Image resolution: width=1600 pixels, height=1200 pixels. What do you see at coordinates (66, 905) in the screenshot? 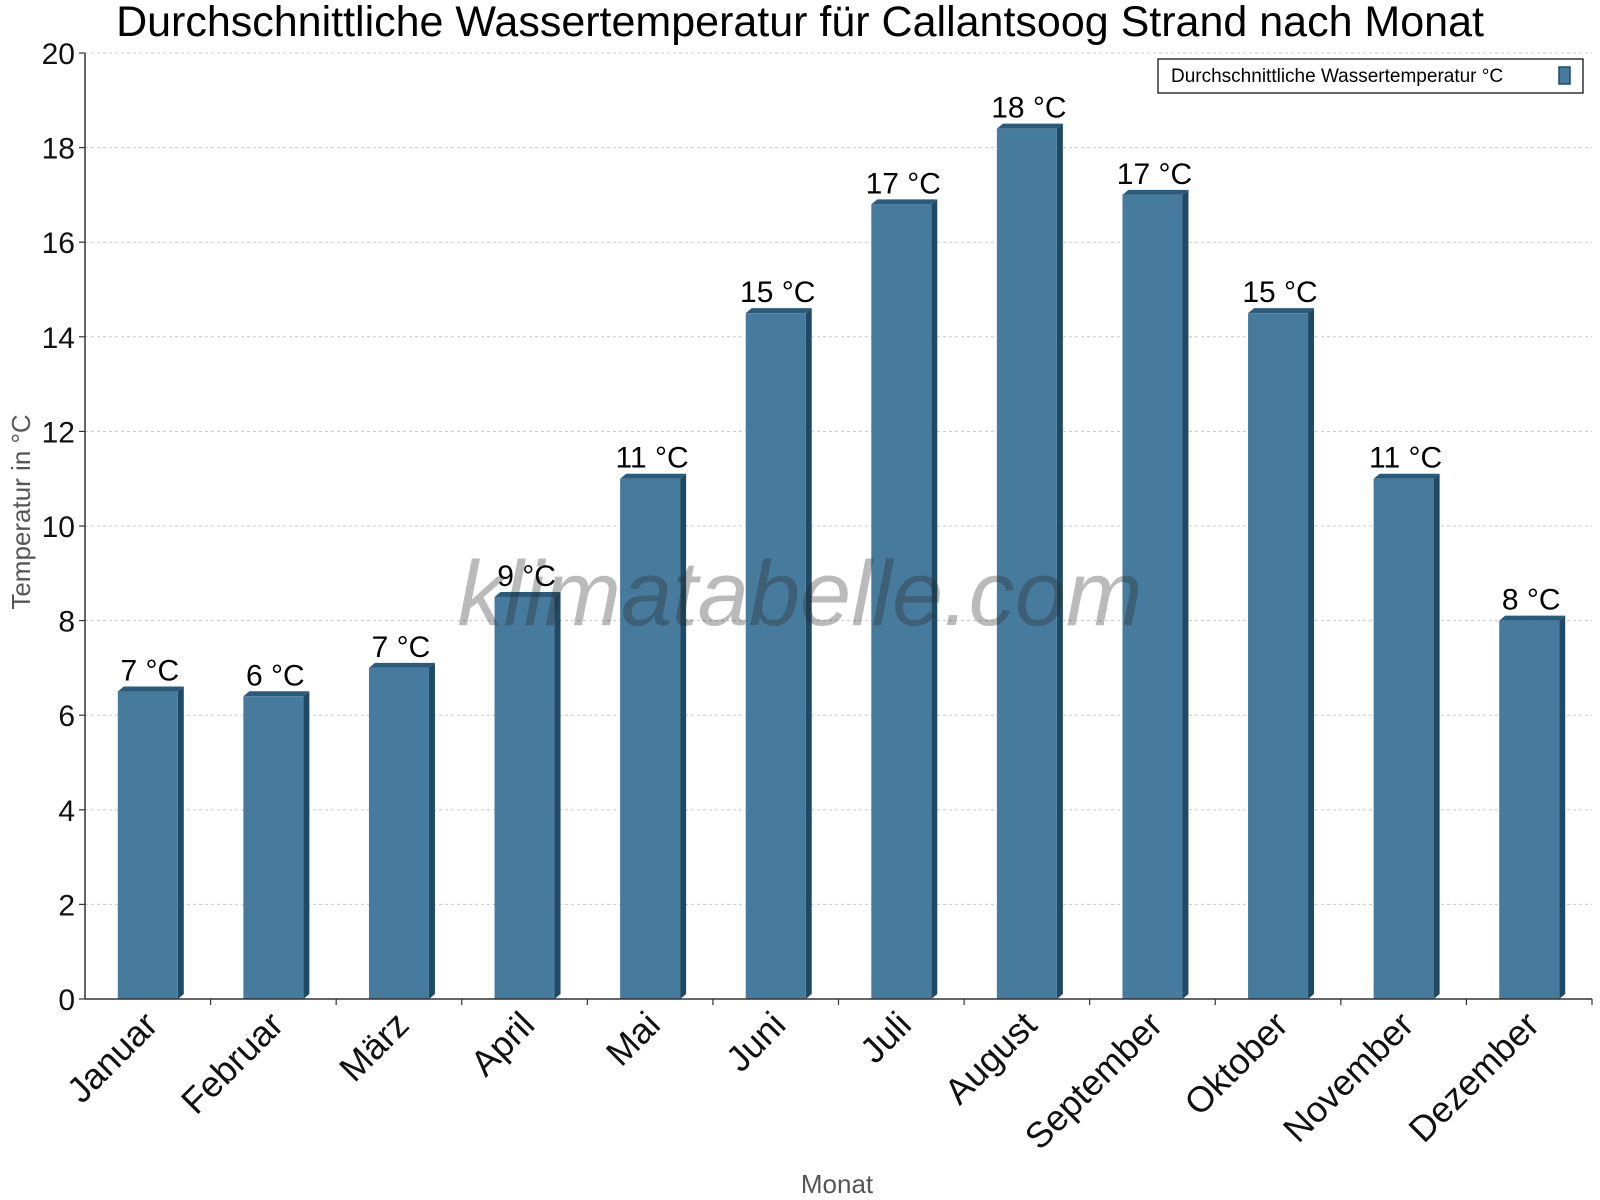
I see `y-tick-label: 2` at bounding box center [66, 905].